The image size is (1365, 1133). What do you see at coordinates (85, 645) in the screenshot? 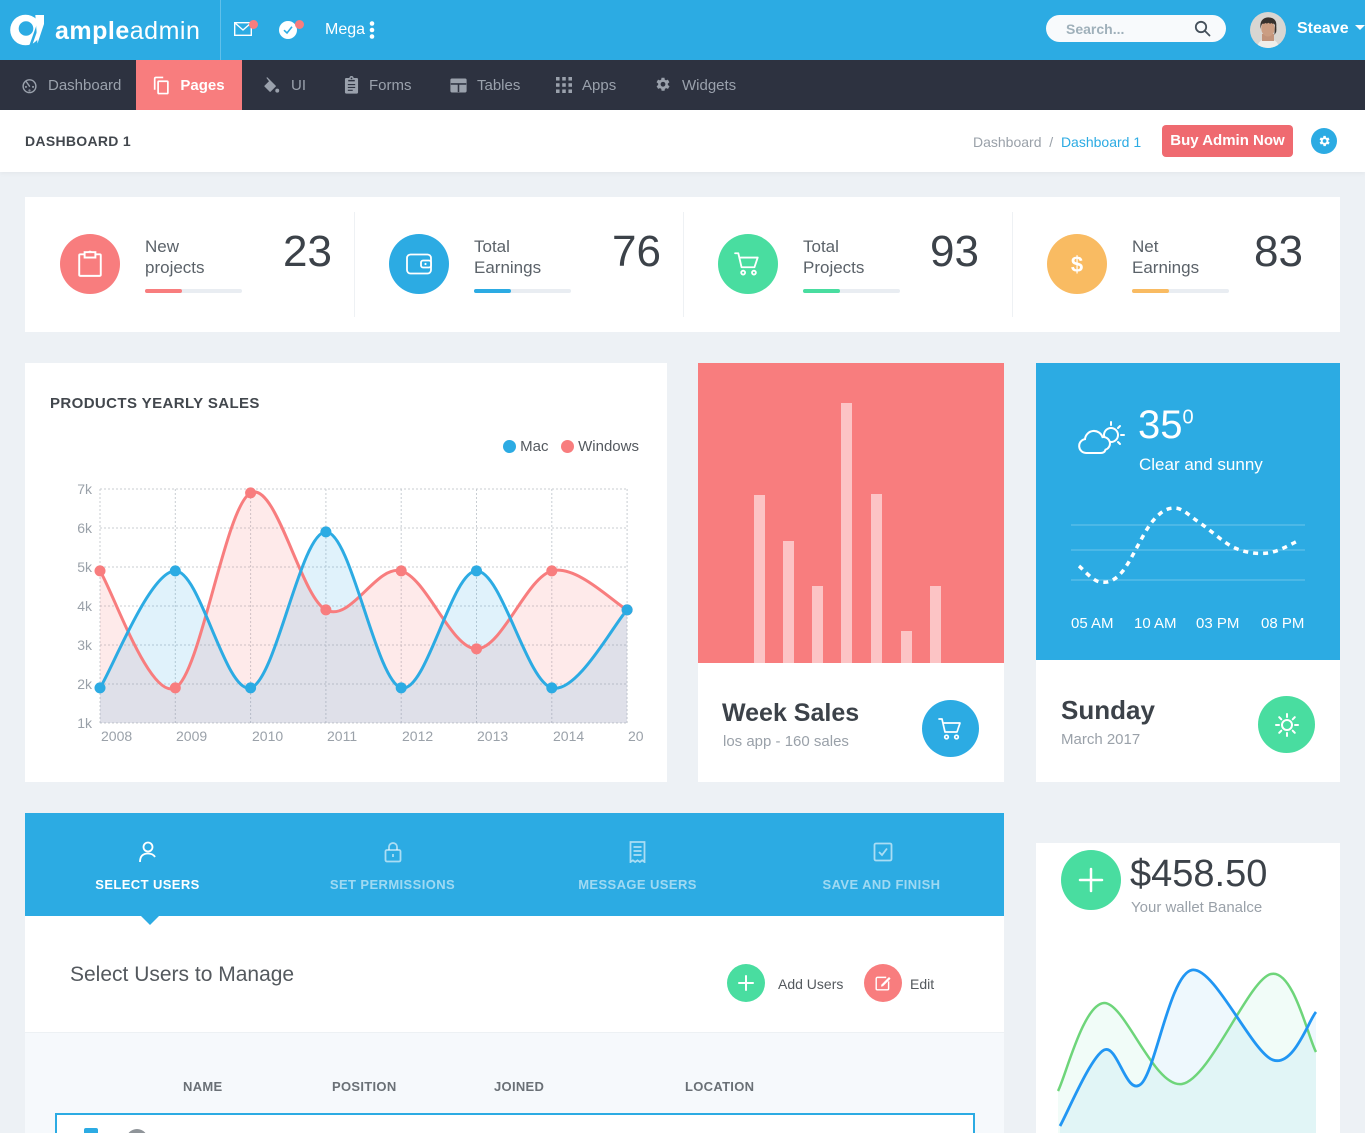
I see `svg-text: 3k` at bounding box center [85, 645].